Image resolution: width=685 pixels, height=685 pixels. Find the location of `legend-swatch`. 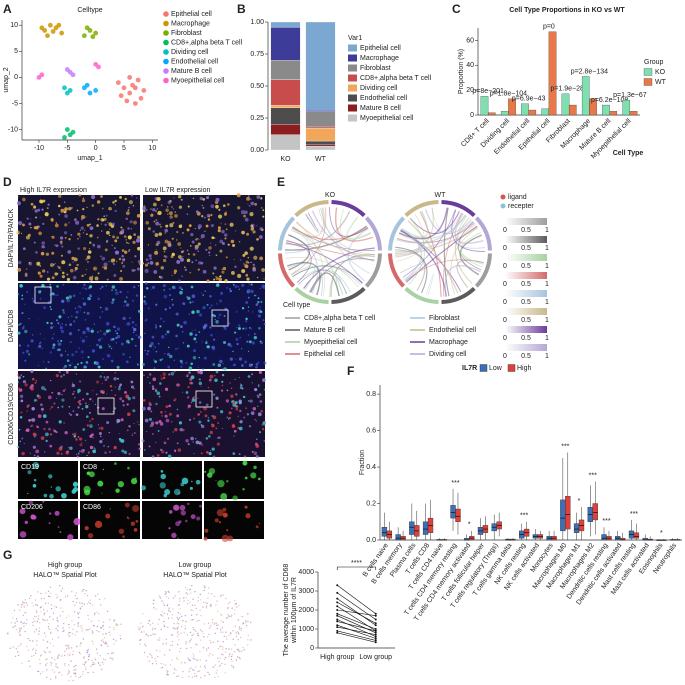

legend-swatch is located at coordinates (503, 197).